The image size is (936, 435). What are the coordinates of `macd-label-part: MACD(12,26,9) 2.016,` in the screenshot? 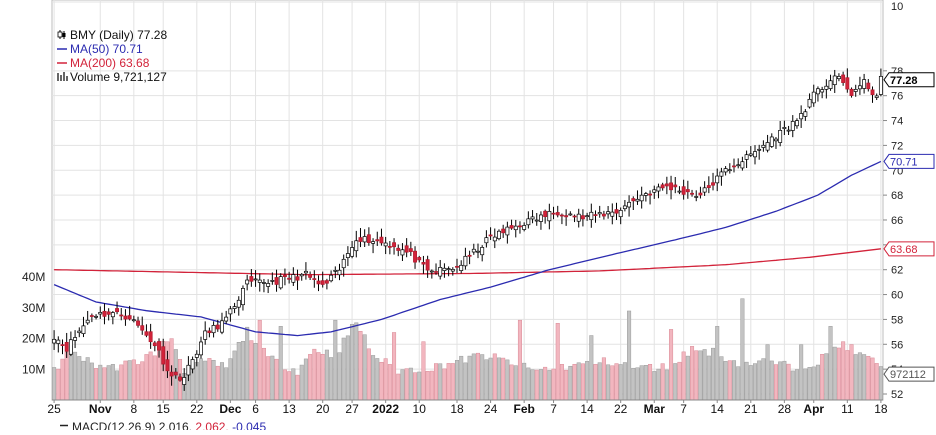 It's located at (132, 425).